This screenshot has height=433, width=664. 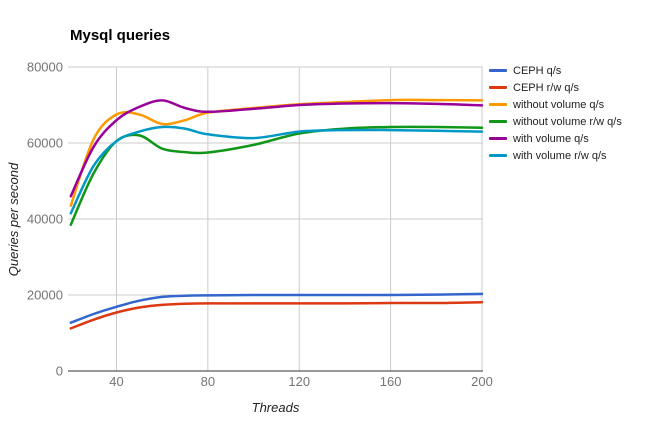 I want to click on legend-item-with-volume-q-s: with volume q/s, so click(x=555, y=138).